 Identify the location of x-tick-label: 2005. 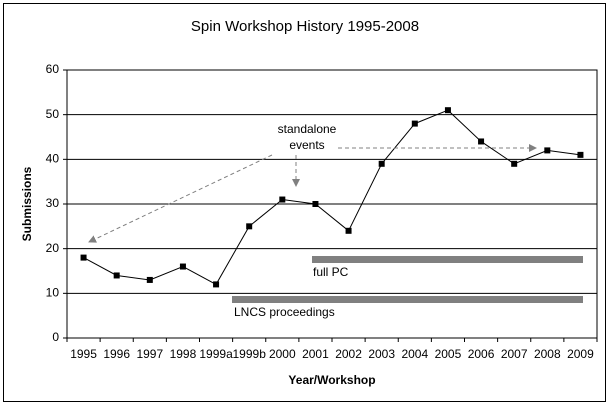
(448, 354).